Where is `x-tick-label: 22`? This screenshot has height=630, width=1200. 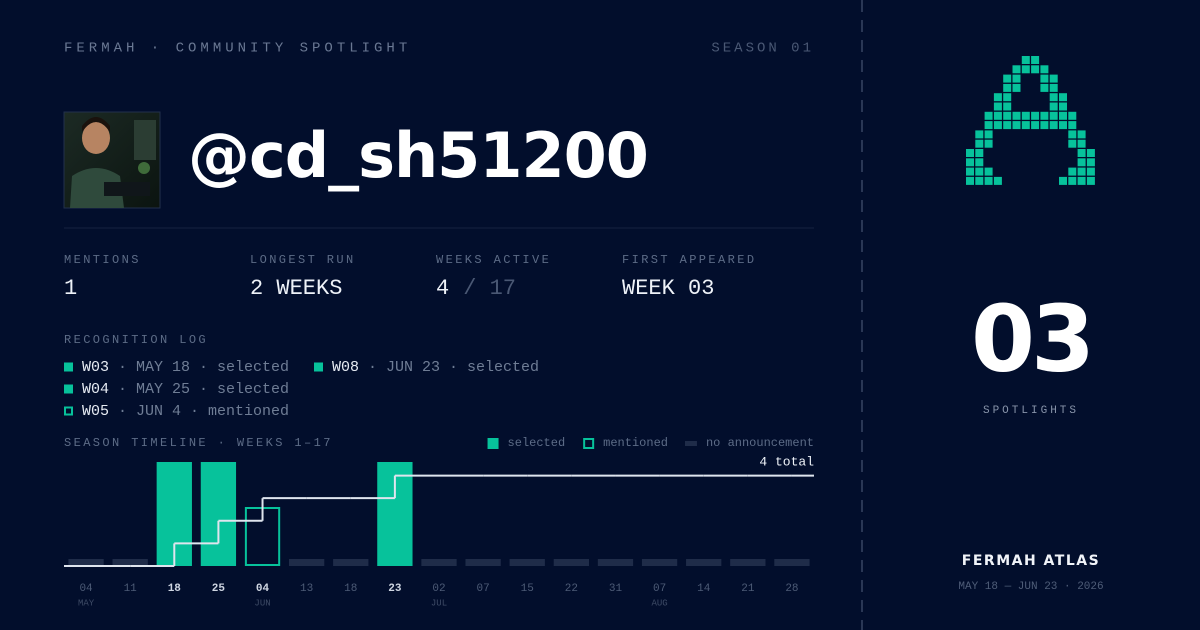
x-tick-label: 22 is located at coordinates (571, 589).